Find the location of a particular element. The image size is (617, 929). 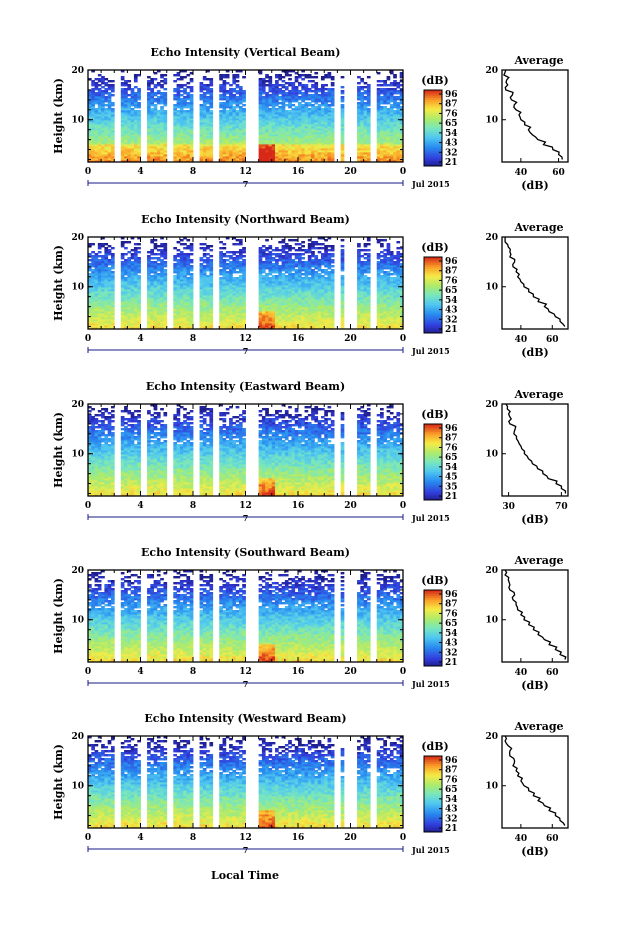

heatmap-title: Echo Intensity (Westward Beam) is located at coordinates (245, 718).